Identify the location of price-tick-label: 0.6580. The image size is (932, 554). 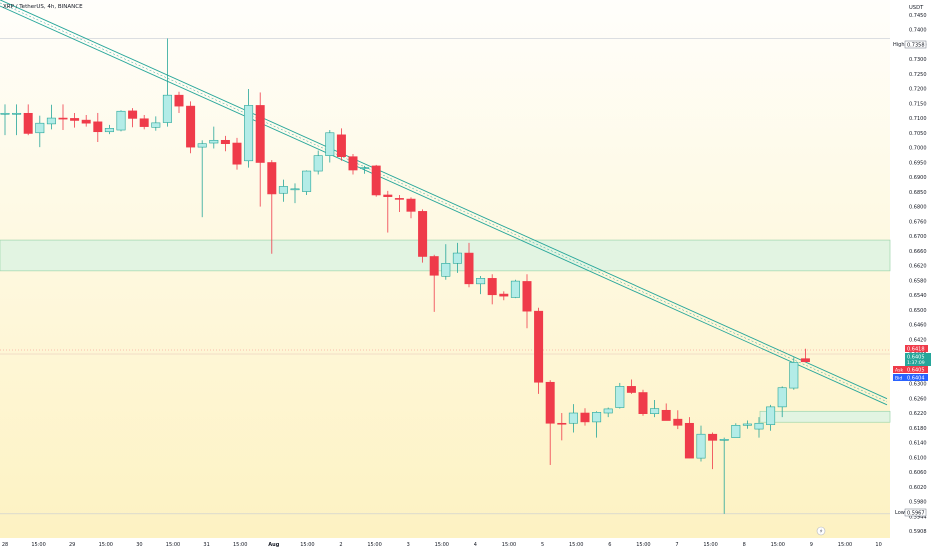
(918, 281).